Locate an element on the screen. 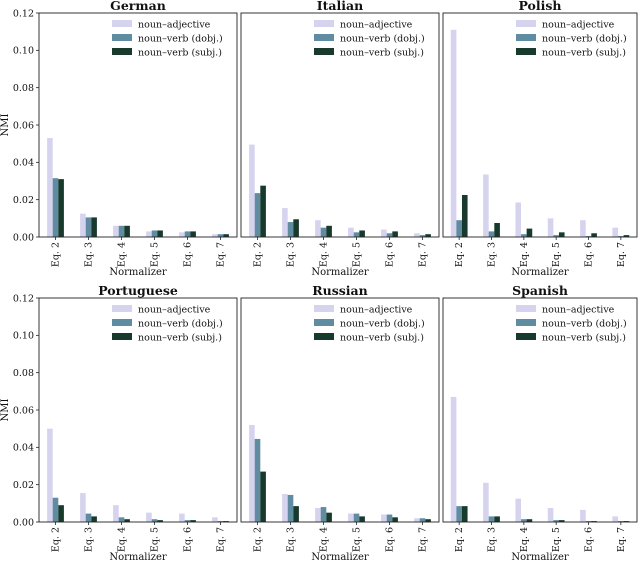 The image size is (640, 562). y-tick-label: 0.08 is located at coordinates (23, 373).